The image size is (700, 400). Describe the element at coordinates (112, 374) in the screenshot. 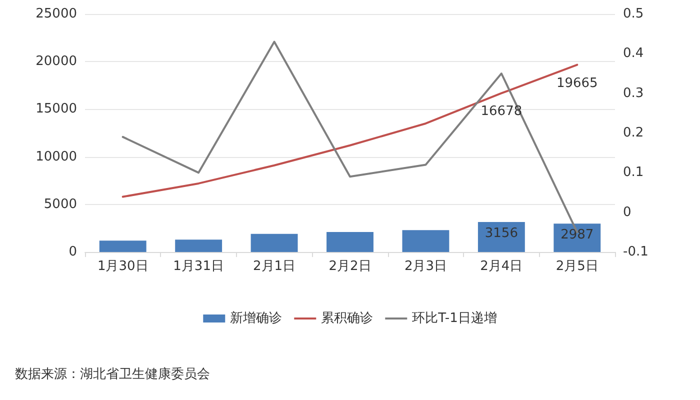

I see `source-note: 数据来源：湖北省卫生健康委员会` at that location.